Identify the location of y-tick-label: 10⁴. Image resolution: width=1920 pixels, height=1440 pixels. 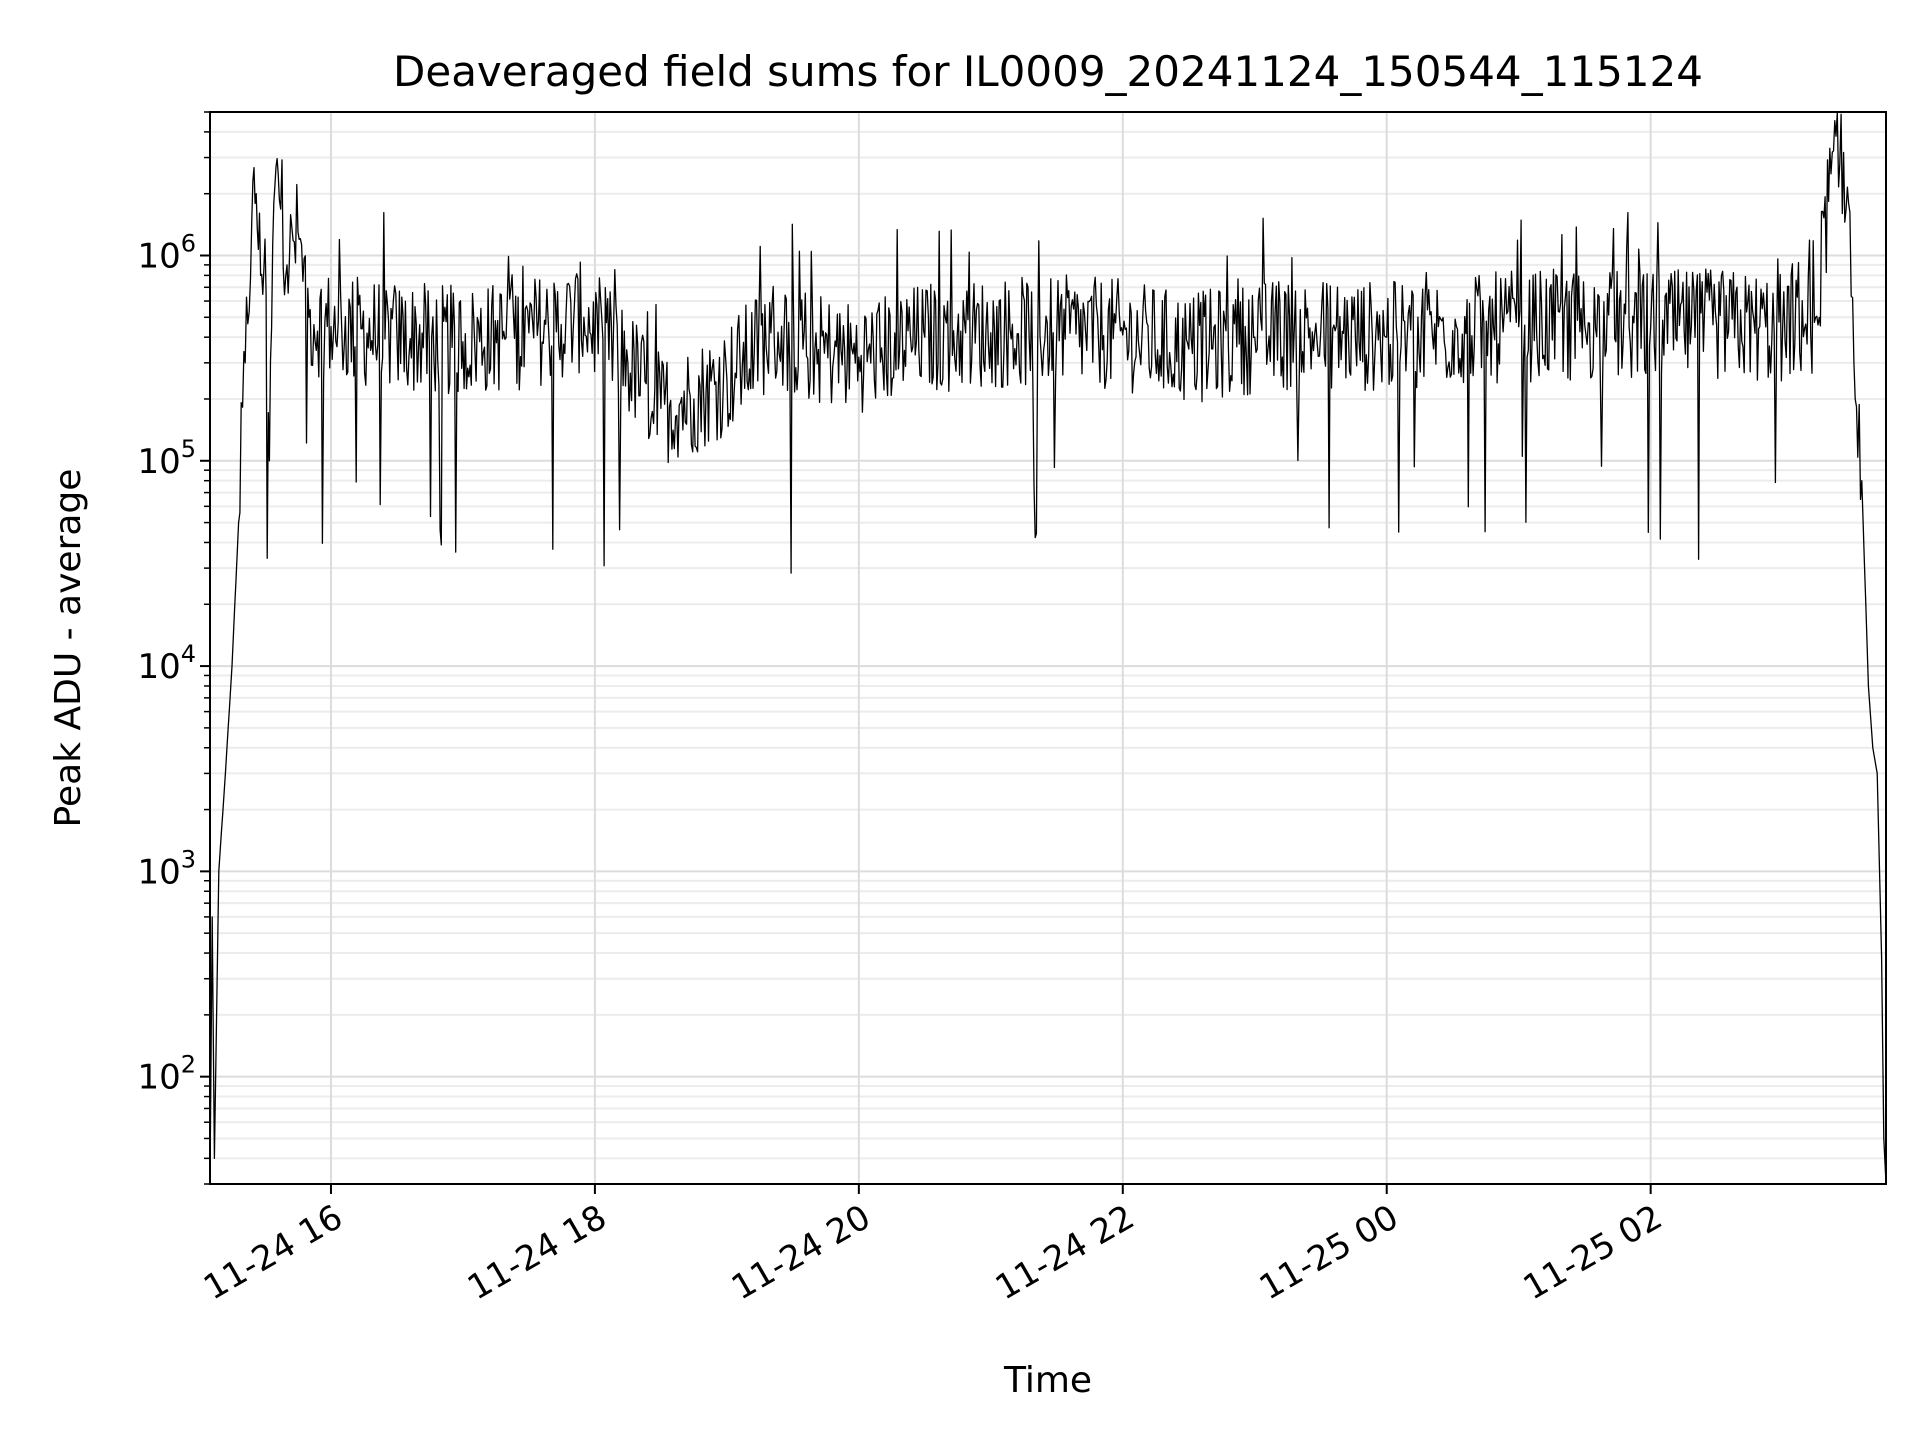
(166, 663).